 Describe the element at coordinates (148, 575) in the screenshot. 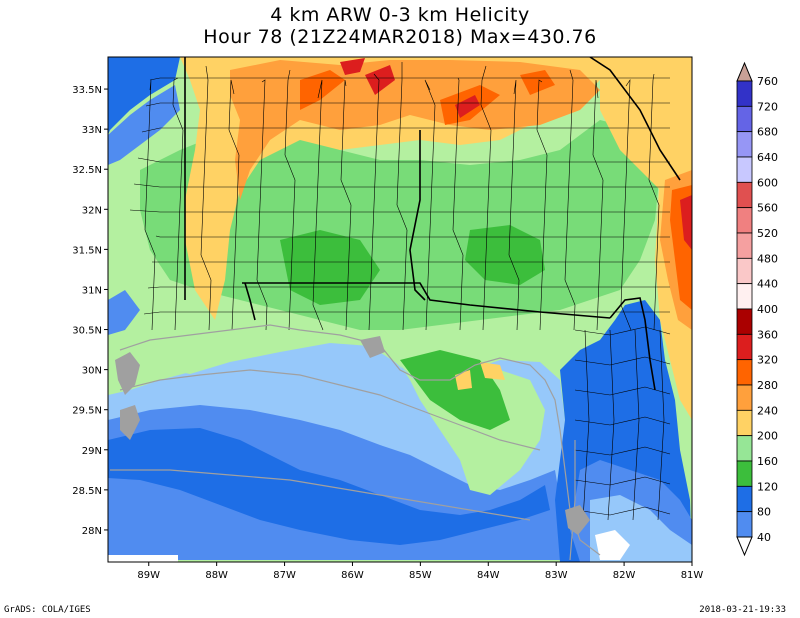

I see `lon-tick-label: 89W` at that location.